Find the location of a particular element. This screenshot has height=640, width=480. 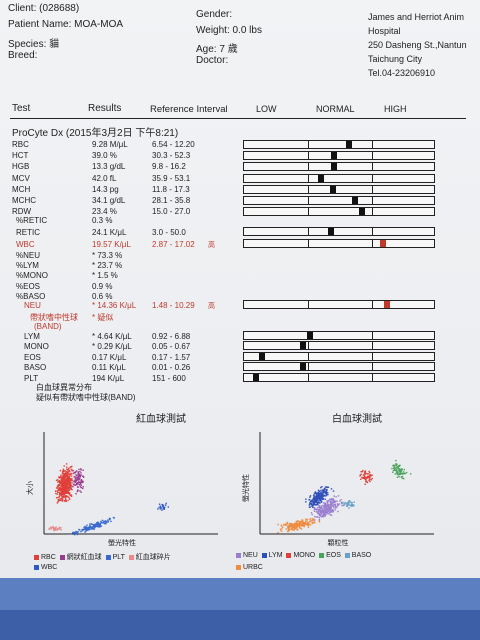

weight: Weight: 0.0 lbs is located at coordinates (229, 30).